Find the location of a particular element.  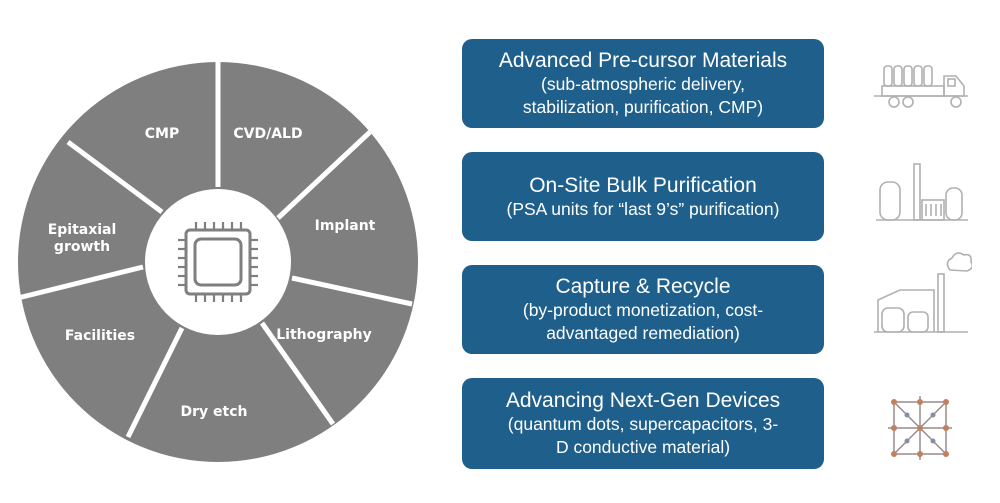

segment-epitaxial: Epitaxial is located at coordinates (82, 230).